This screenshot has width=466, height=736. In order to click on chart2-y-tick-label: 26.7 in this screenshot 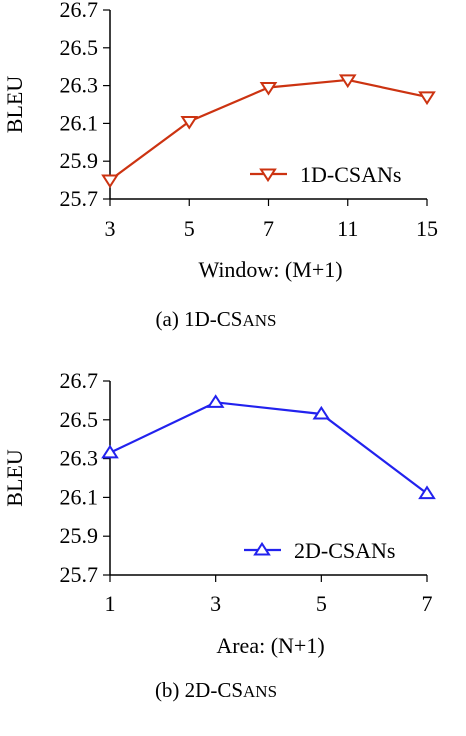, I will do `click(79, 380)`.